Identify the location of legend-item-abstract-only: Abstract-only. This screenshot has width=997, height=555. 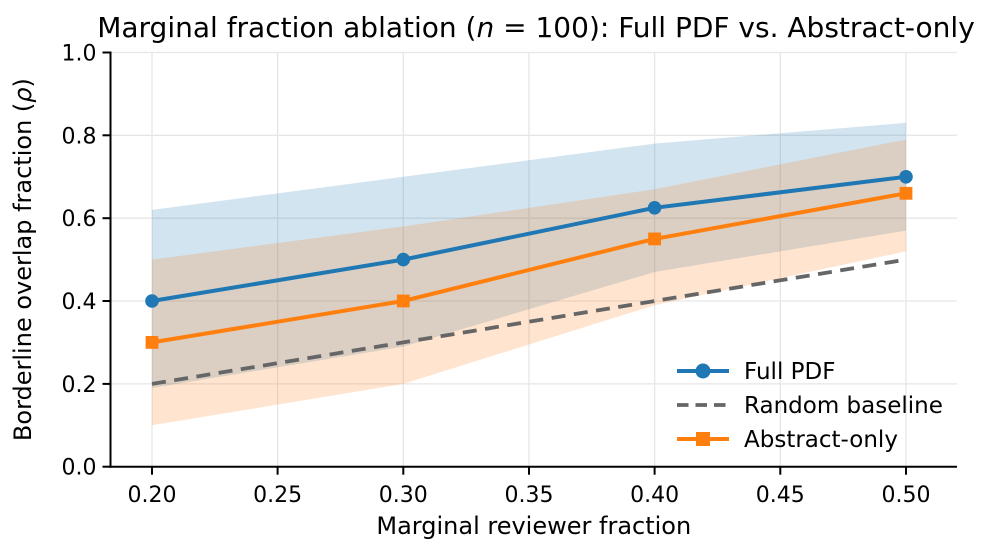
(787, 440).